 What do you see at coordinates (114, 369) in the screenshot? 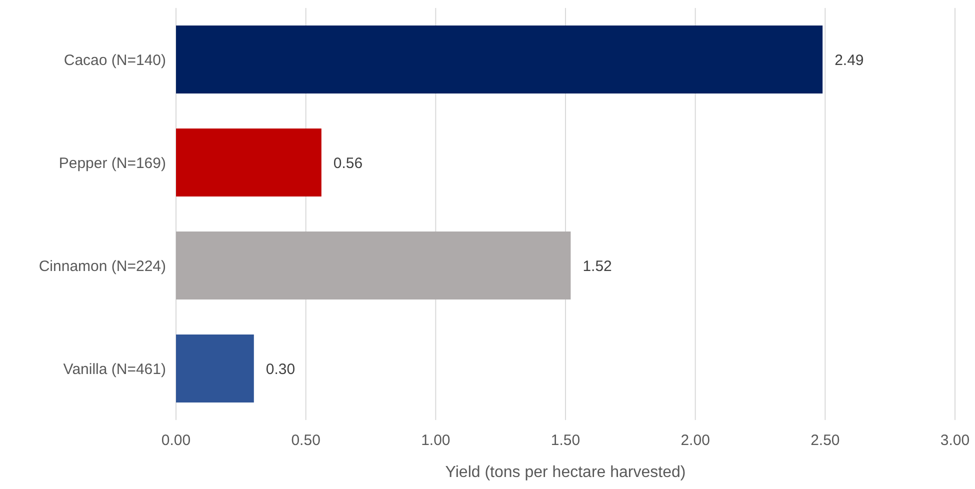
I see `y-tick-label: Vanilla (N=461)` at bounding box center [114, 369].